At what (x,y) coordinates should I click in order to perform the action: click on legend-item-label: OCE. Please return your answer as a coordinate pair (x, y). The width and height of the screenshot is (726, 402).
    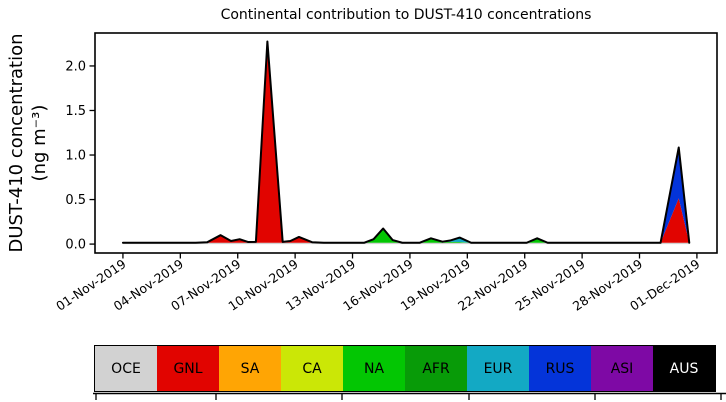
    Looking at the image, I should click on (126, 368).